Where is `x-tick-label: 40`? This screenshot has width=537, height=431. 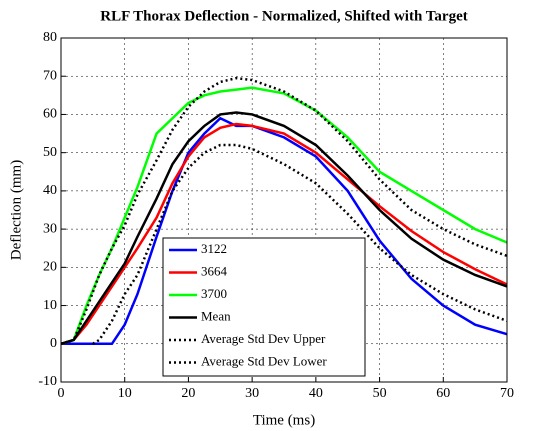
x-tick-label: 40 is located at coordinates (316, 393).